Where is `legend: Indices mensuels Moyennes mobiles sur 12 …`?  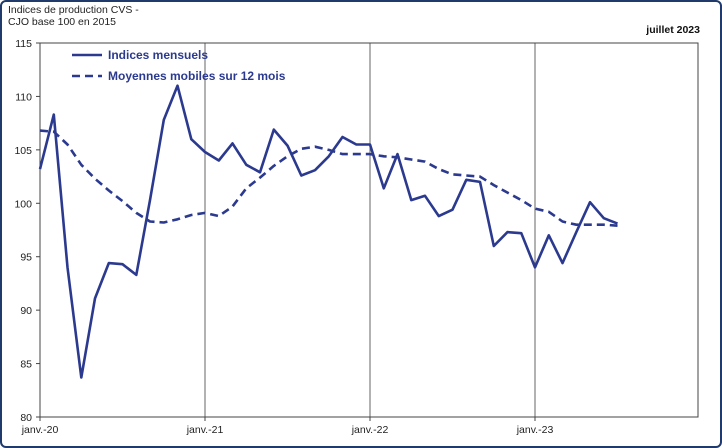 legend: Indices mensuels Moyennes mobiles sur 12 … is located at coordinates (179, 65).